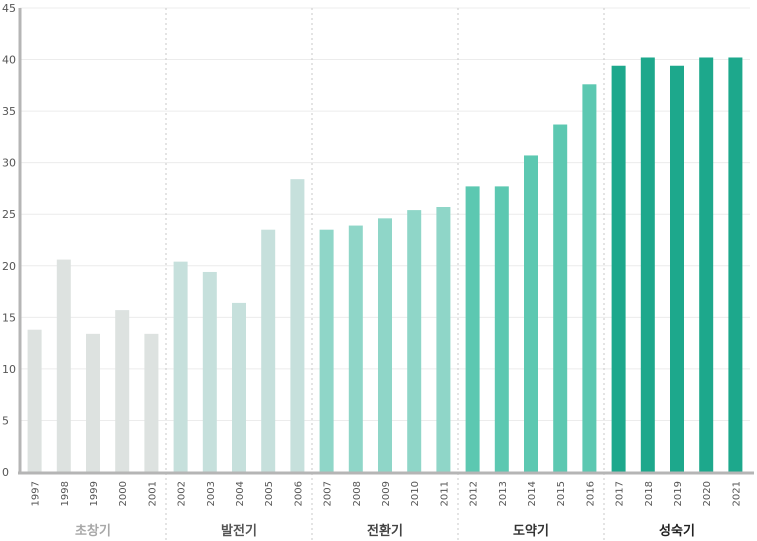  Describe the element at coordinates (9, 214) in the screenshot. I see `y-tick-label: 25` at that location.